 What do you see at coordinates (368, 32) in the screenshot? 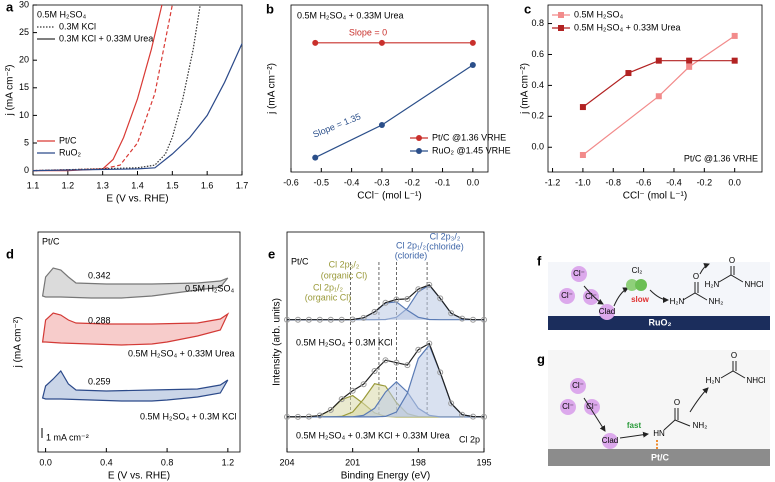
I see `annotation: Slope = 0` at bounding box center [368, 32].